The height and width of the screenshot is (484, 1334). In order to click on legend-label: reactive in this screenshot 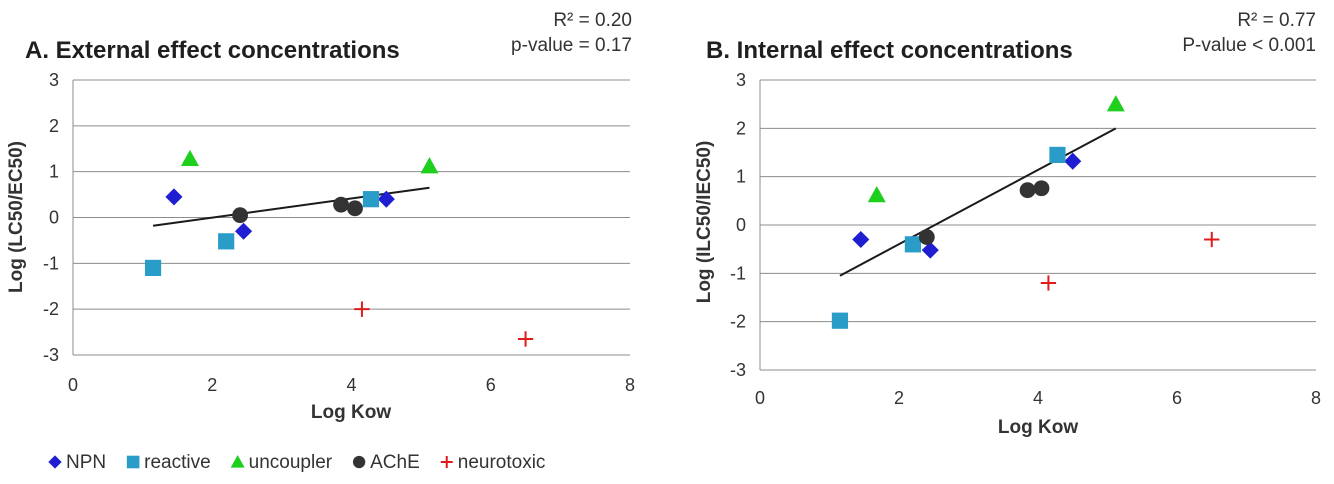, I will do `click(177, 462)`.